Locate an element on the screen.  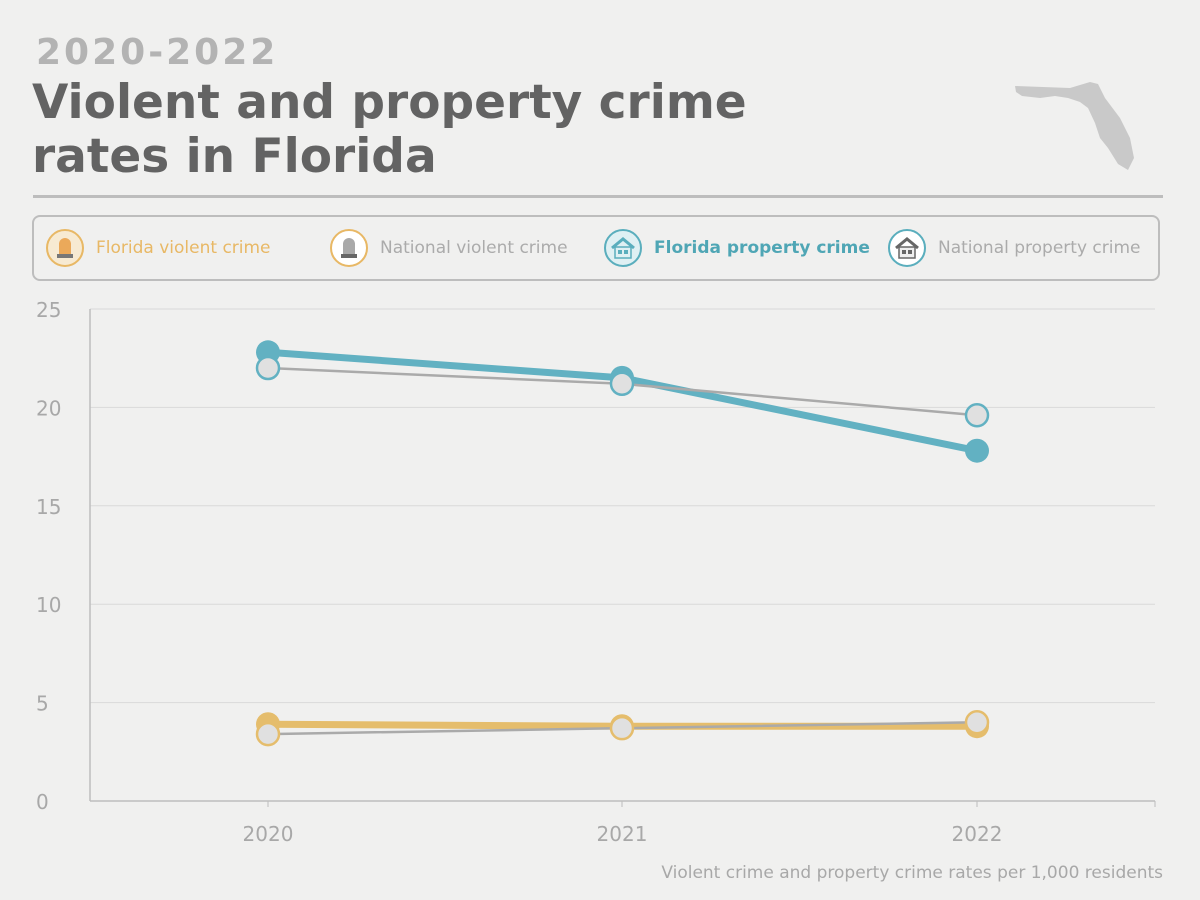
florida-map-icon is located at coordinates (1074, 126).